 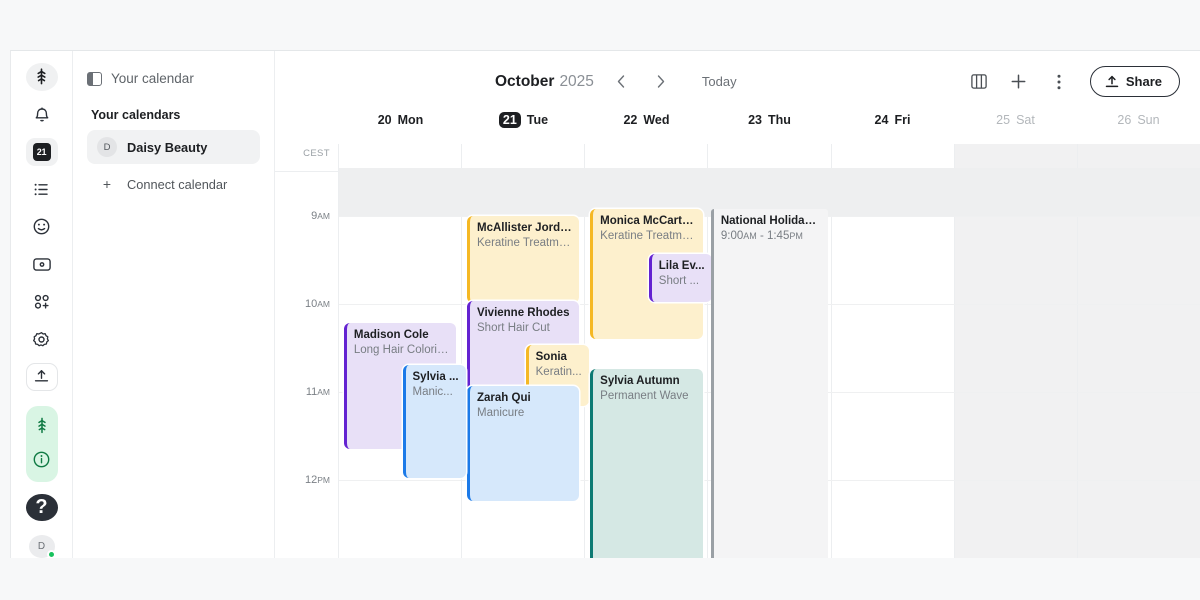 What do you see at coordinates (1059, 82) in the screenshot?
I see `more-vertical-icon` at bounding box center [1059, 82].